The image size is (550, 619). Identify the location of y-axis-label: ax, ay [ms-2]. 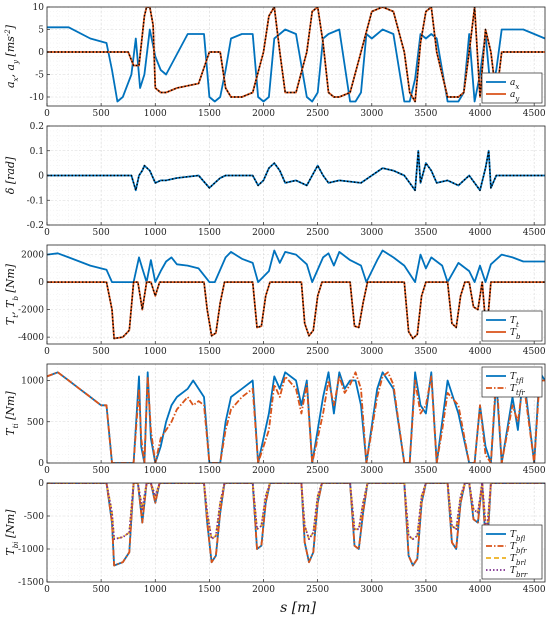
(12, 56).